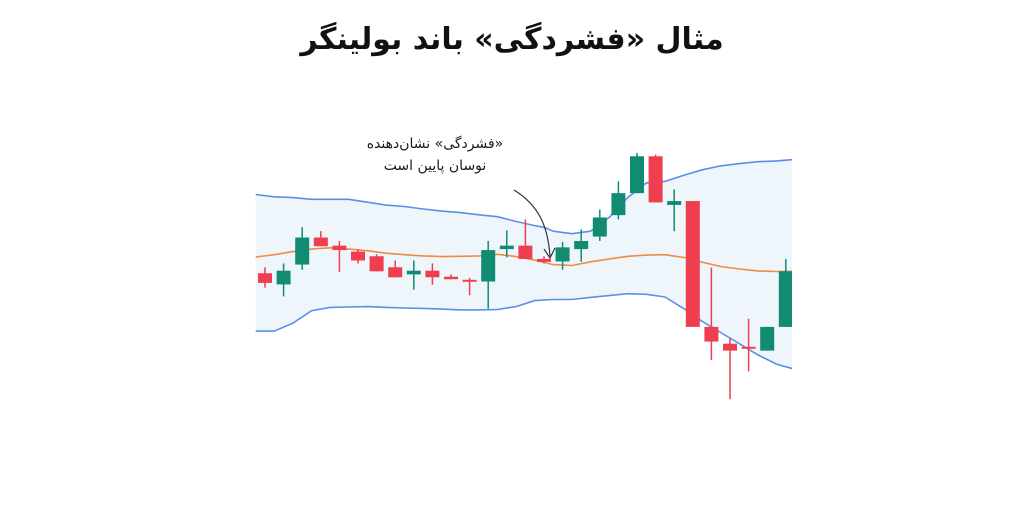  Describe the element at coordinates (435, 155) in the screenshot. I see `squeeze-annotation: «فشردگی» نشان‌دهنده نوسان پایین است` at that location.